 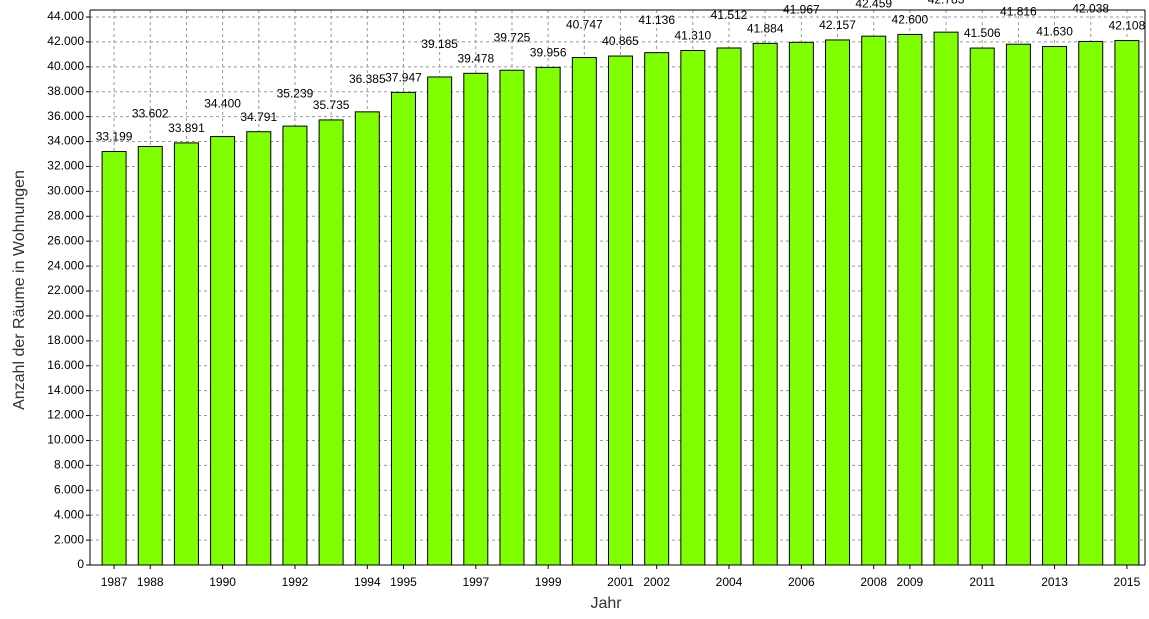 What do you see at coordinates (606, 603) in the screenshot?
I see `x-axis-title: Jahr` at bounding box center [606, 603].